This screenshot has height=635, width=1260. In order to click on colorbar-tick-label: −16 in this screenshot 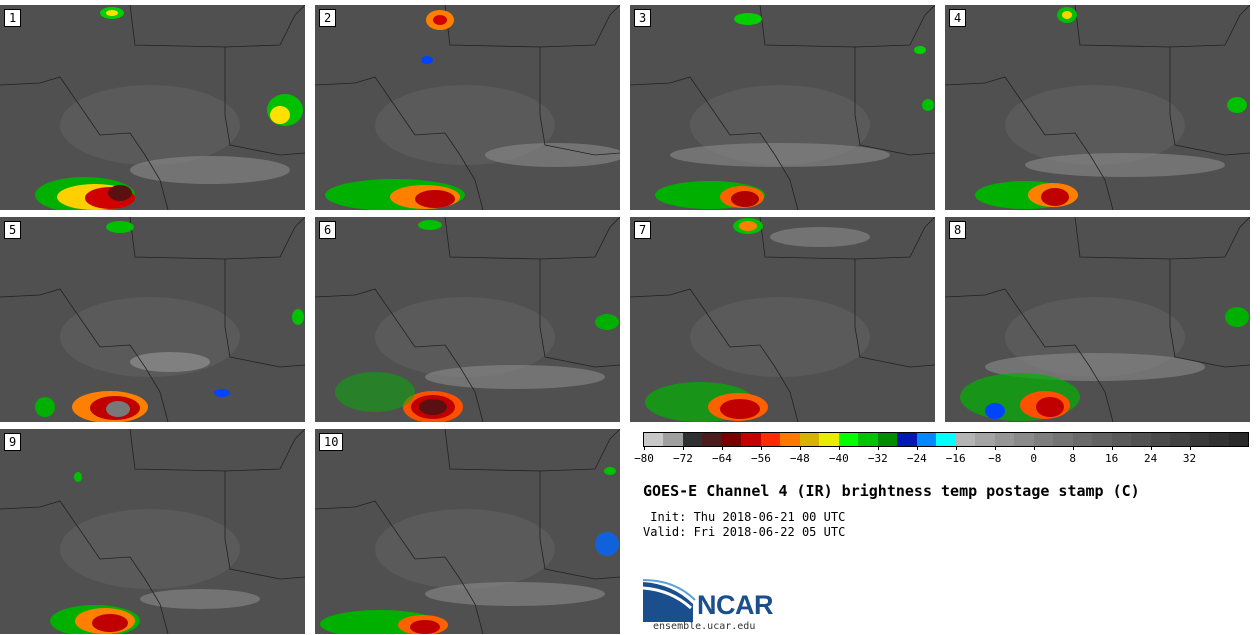, I will do `click(955, 458)`.